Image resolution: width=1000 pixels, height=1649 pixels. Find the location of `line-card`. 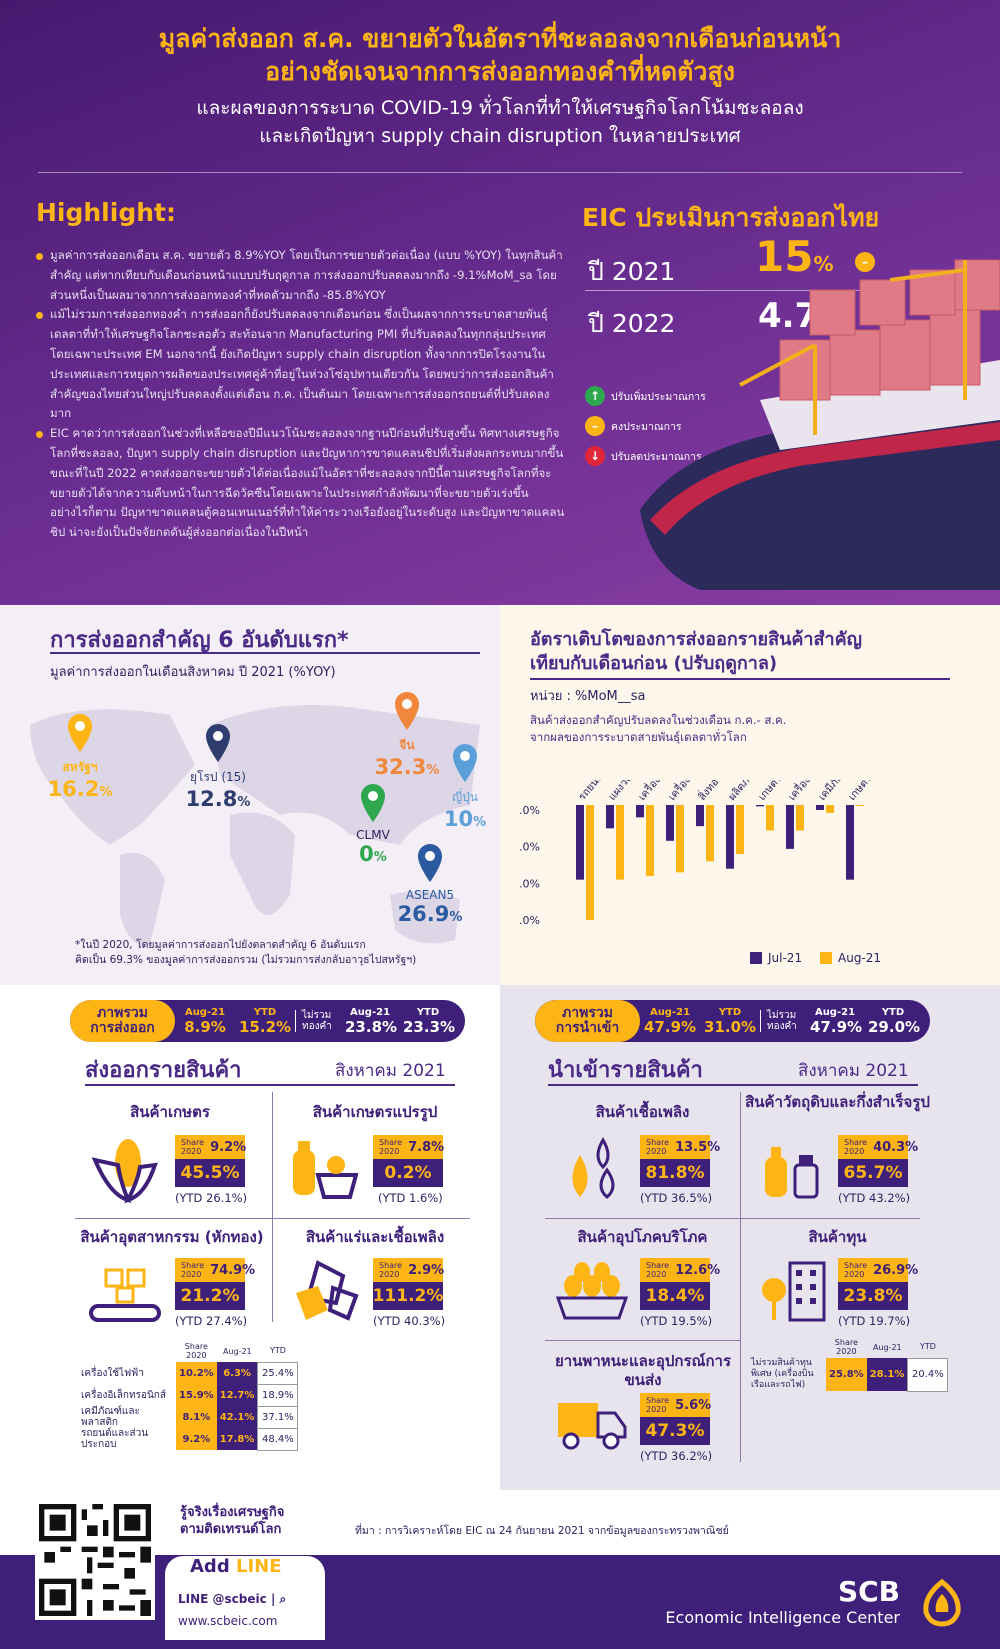

line-card is located at coordinates (245, 1598).